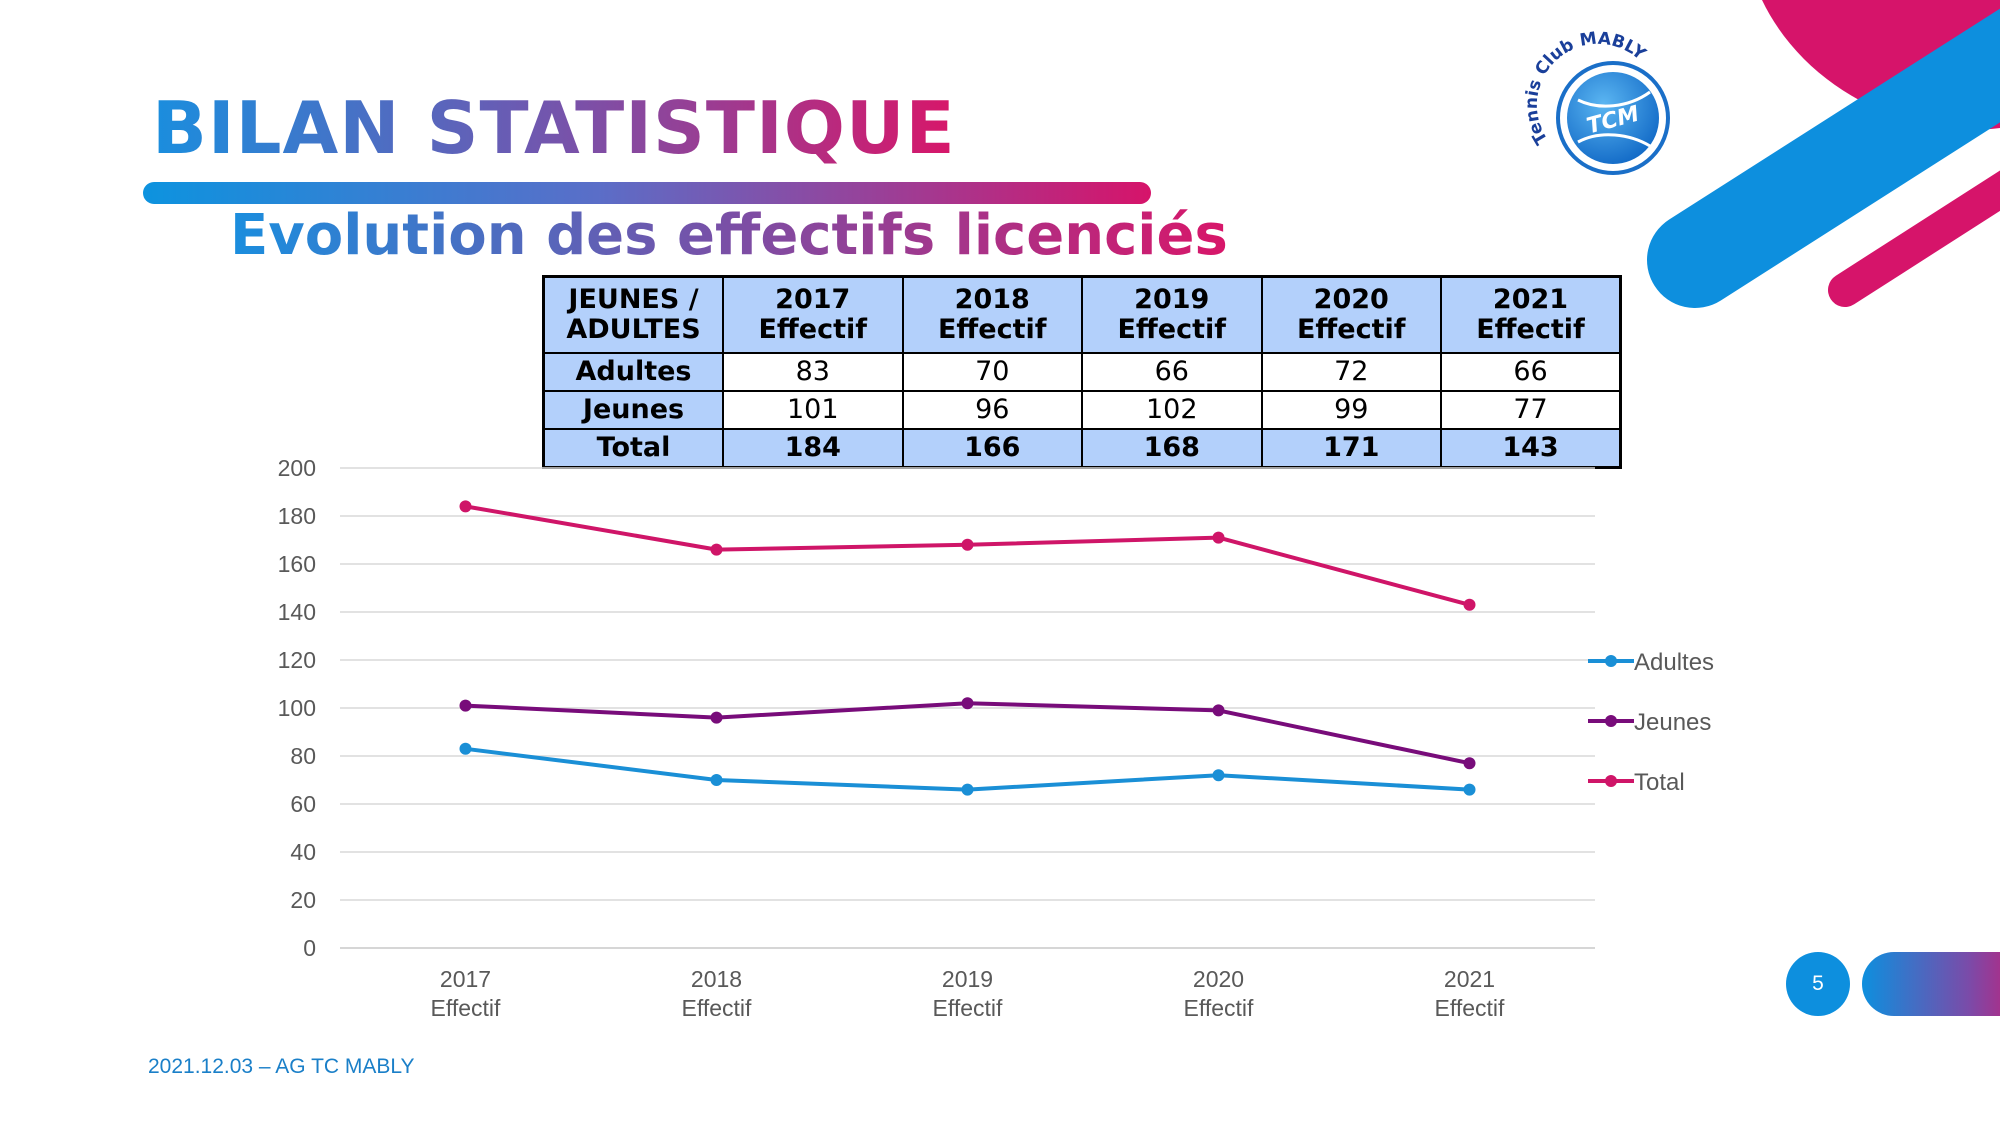 This screenshot has width=2000, height=1125. What do you see at coordinates (967, 979) in the screenshot?
I see `x-tick-label: 2019` at bounding box center [967, 979].